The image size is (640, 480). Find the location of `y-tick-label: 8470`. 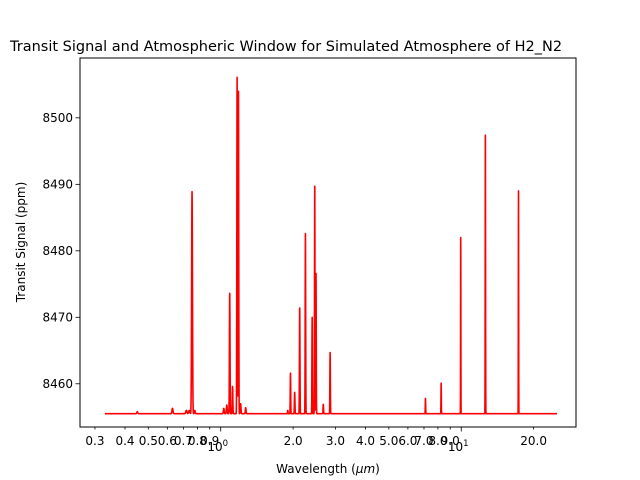

y-tick-label: 8470 is located at coordinates (57, 318).